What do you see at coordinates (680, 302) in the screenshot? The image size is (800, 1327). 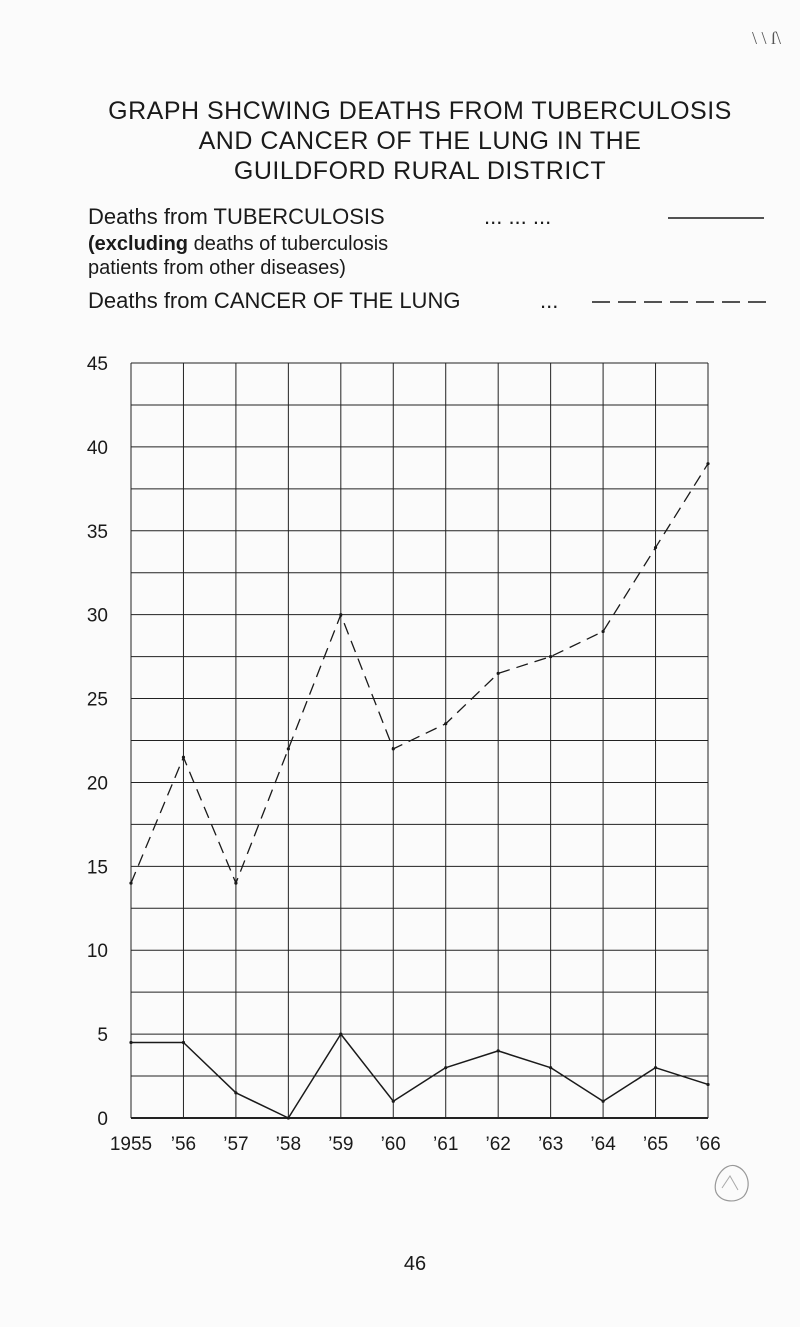 I see `legend-cancer-swatch` at bounding box center [680, 302].